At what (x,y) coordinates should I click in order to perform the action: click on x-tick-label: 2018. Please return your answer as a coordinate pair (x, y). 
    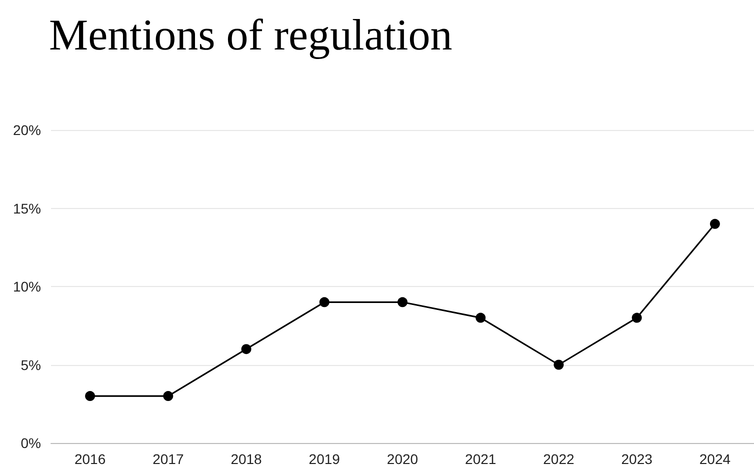
    Looking at the image, I should click on (246, 458).